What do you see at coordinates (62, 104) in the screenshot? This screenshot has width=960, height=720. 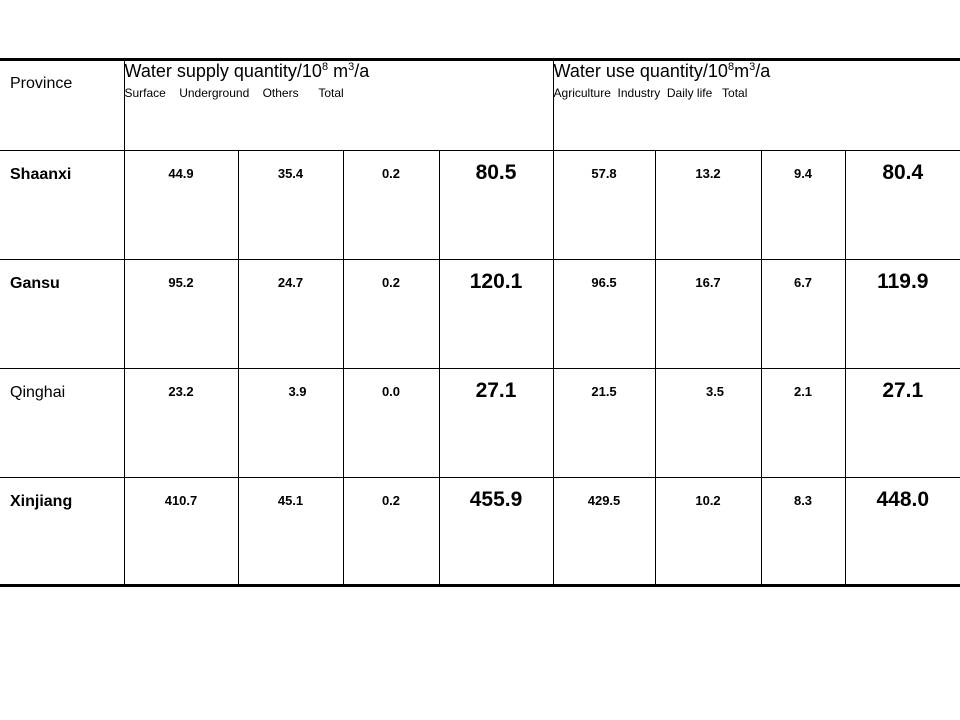 I see `province-header-cell: Province` at bounding box center [62, 104].